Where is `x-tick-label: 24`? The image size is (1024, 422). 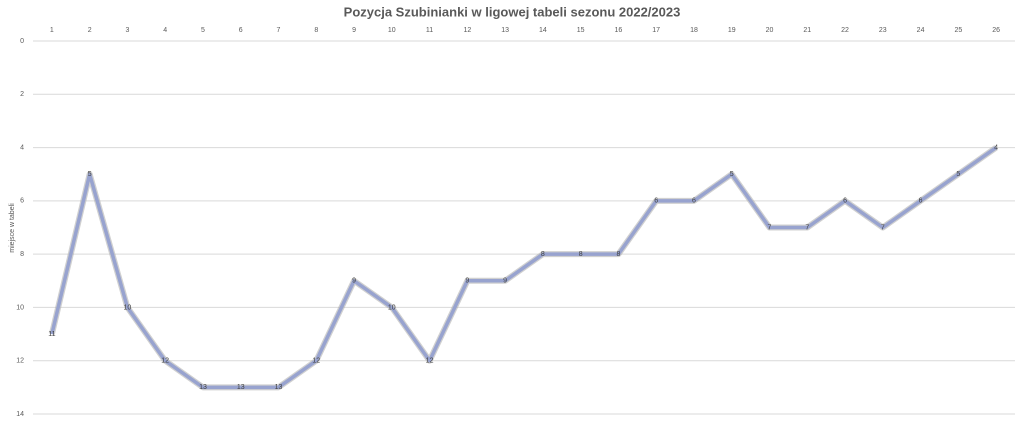 x-tick-label: 24 is located at coordinates (921, 30).